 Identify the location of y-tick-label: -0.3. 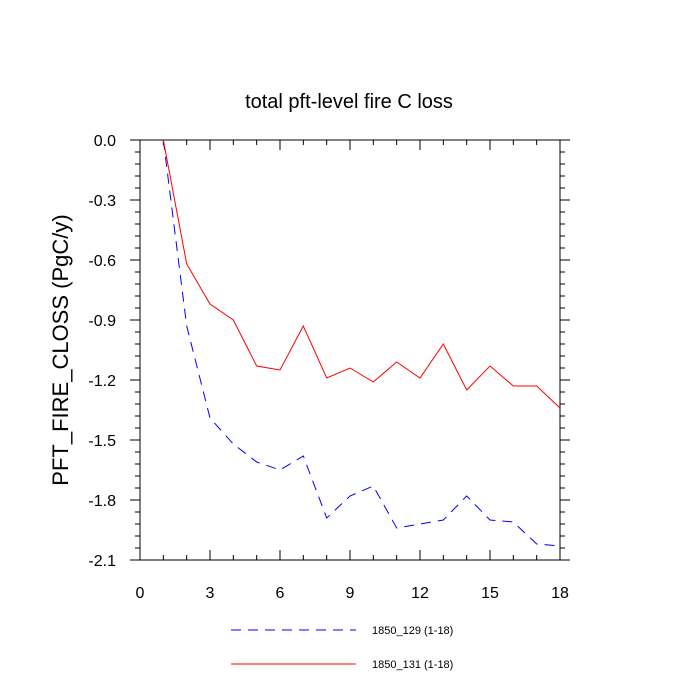
(102, 201).